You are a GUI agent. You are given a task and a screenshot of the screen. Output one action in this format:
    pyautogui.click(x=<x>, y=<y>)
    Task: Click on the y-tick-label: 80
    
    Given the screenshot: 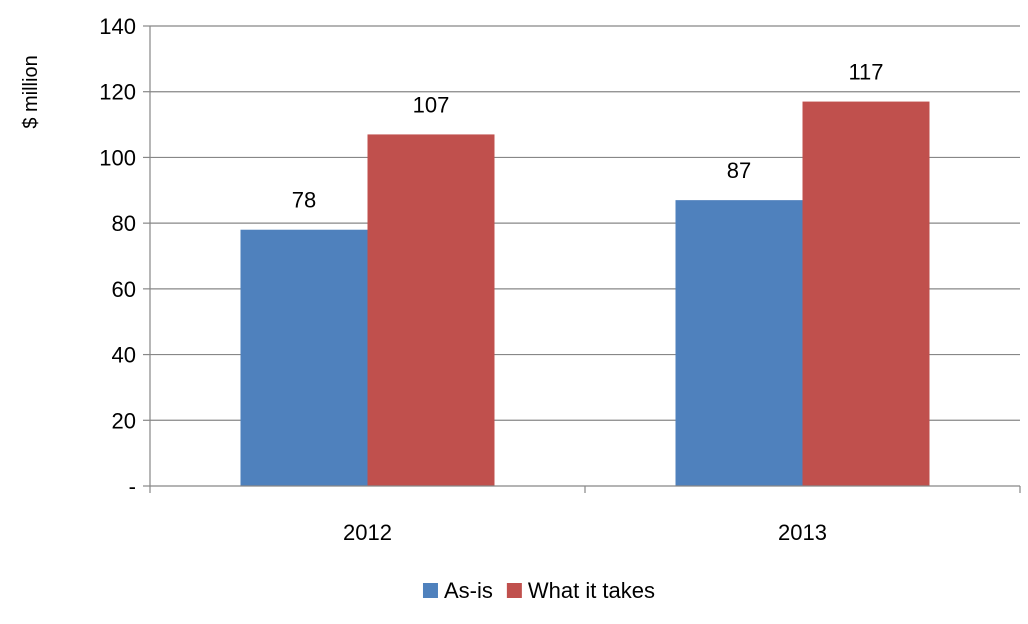 What is the action you would take?
    pyautogui.click(x=124, y=223)
    